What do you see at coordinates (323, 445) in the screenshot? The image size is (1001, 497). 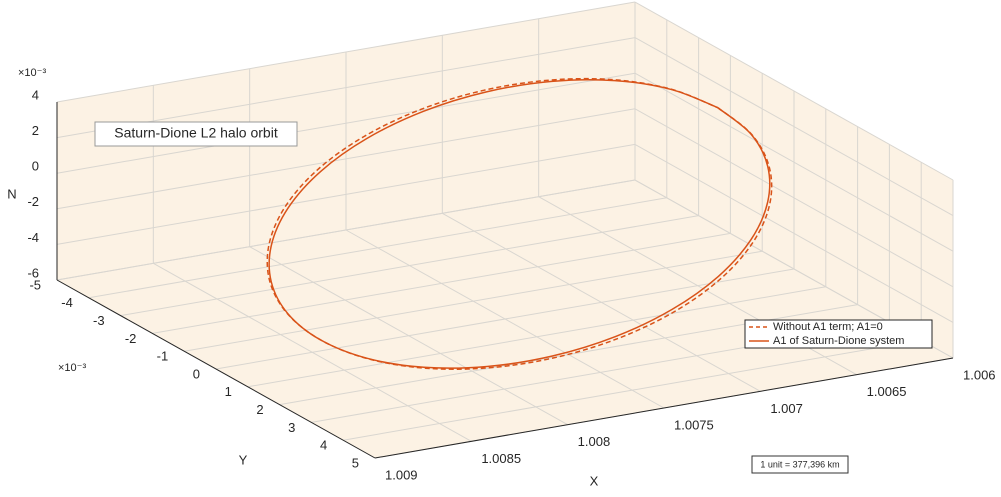 I see `y-tick-label: 4` at bounding box center [323, 445].